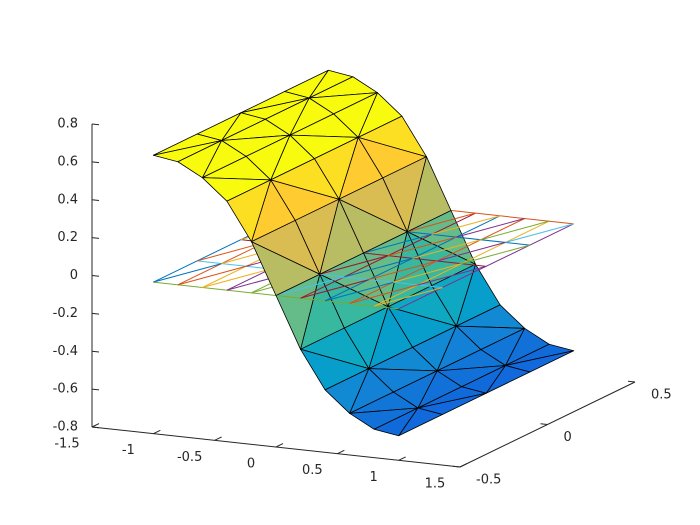 Image resolution: width=700 pixels, height=525 pixels. What do you see at coordinates (66, 444) in the screenshot?
I see `x-tick-label: -1.5` at bounding box center [66, 444].